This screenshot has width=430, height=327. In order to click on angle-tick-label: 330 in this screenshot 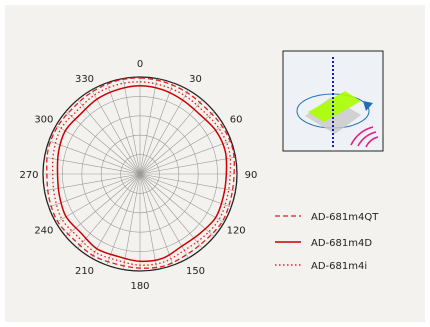, I will do `click(84, 79)`.